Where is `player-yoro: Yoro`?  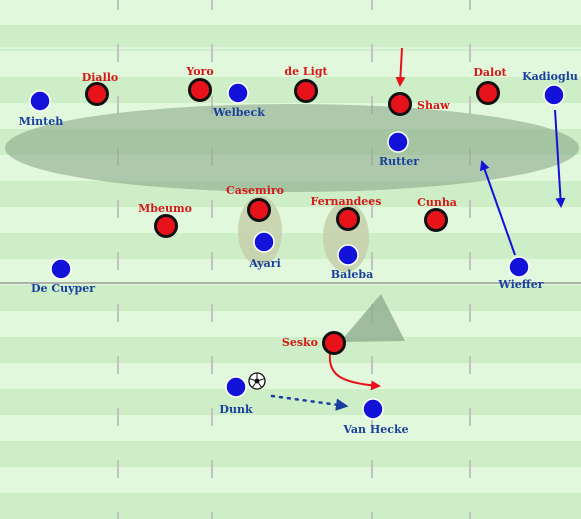
player-yoro: Yoro is located at coordinates (199, 83).